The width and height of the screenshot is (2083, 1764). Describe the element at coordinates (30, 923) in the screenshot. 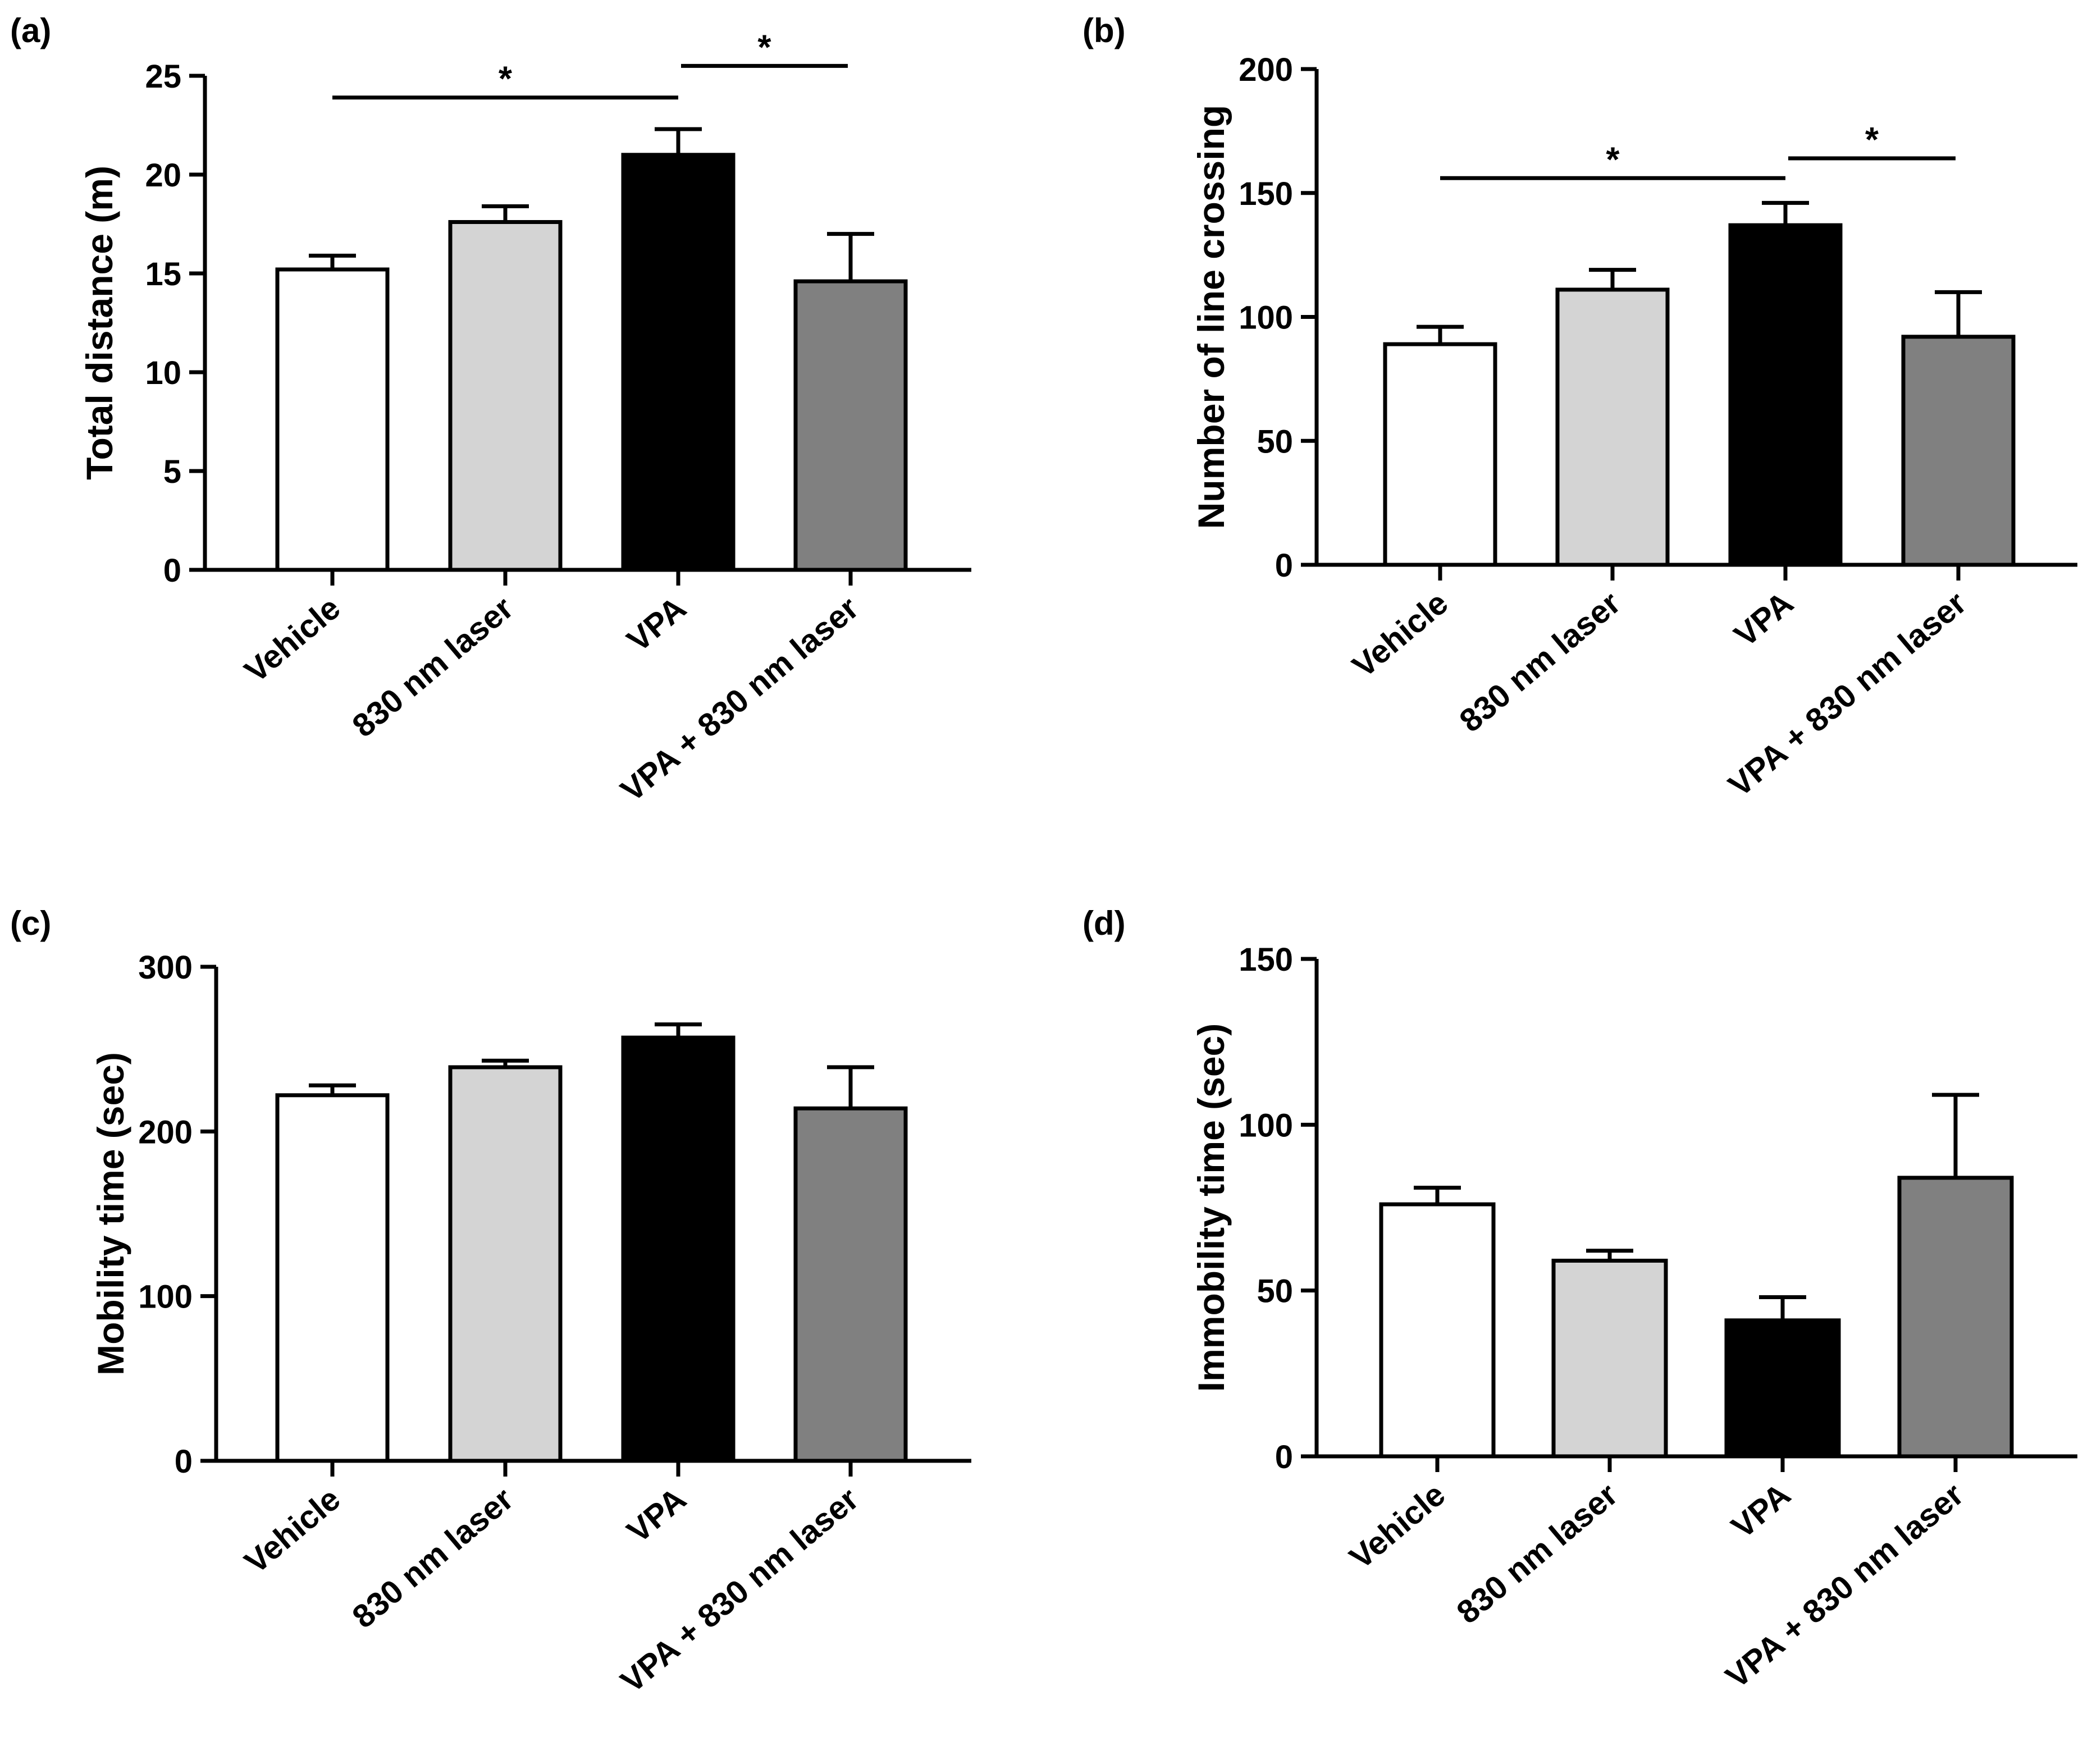

I see `panel-label: (c)` at that location.